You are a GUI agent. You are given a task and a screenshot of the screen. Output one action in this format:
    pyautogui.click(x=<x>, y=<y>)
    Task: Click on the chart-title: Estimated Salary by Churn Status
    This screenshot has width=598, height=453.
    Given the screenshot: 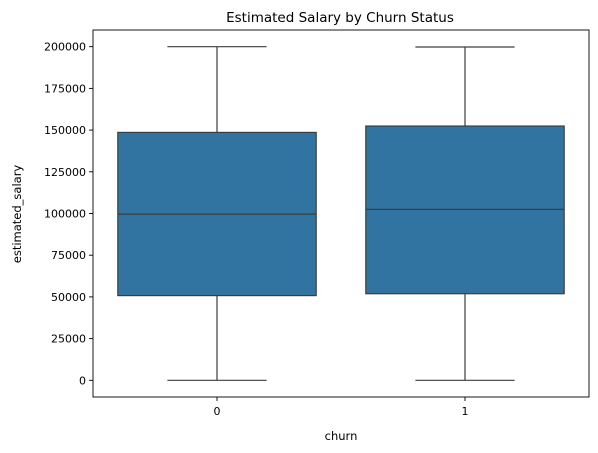 What is the action you would take?
    pyautogui.click(x=340, y=18)
    